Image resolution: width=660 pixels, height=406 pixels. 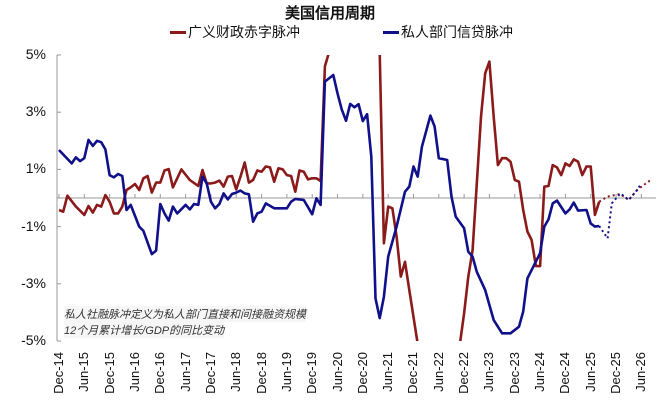 I want to click on x-tick-label: Dec-21, so click(x=413, y=373).